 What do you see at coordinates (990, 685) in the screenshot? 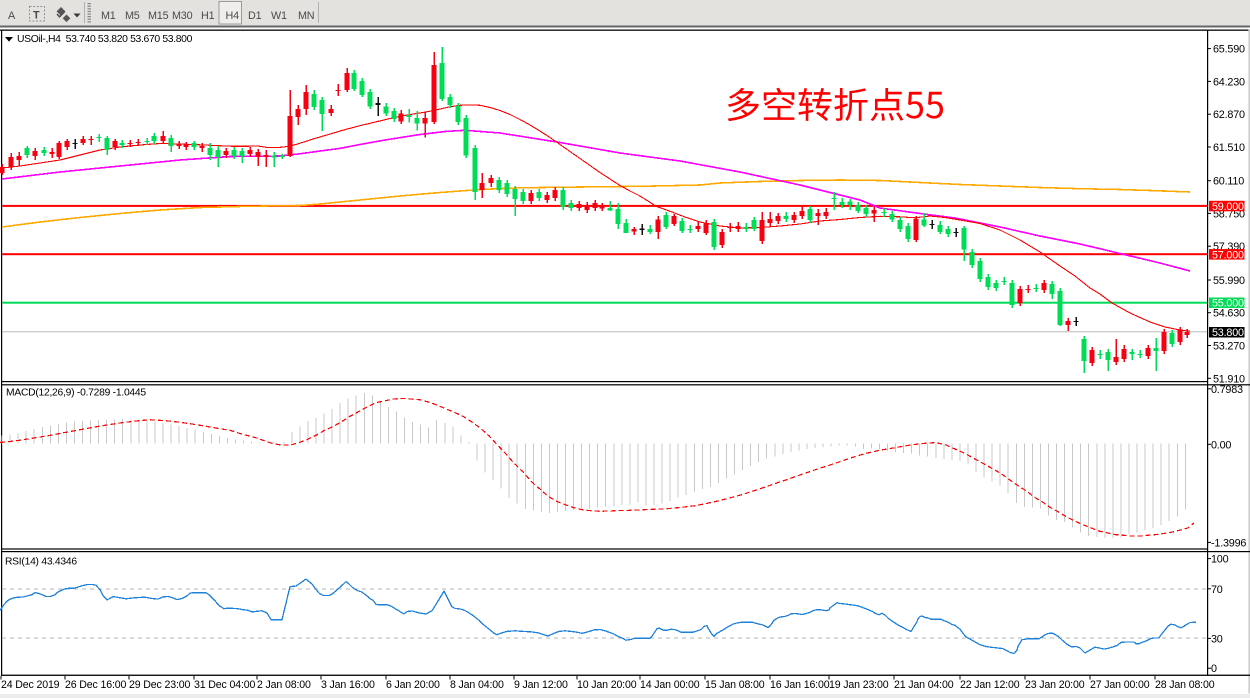
I see `svg-text: 22 Jan 12:00` at bounding box center [990, 685].